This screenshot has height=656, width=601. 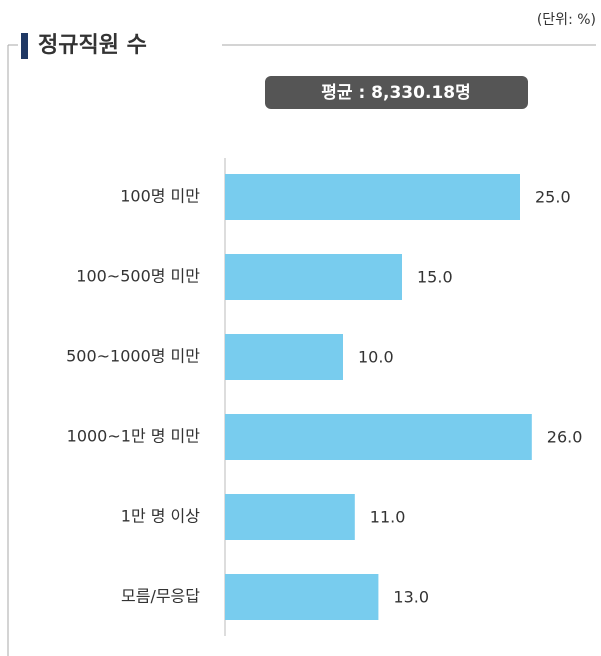 What do you see at coordinates (388, 517) in the screenshot?
I see `value-label: 11.0` at bounding box center [388, 517].